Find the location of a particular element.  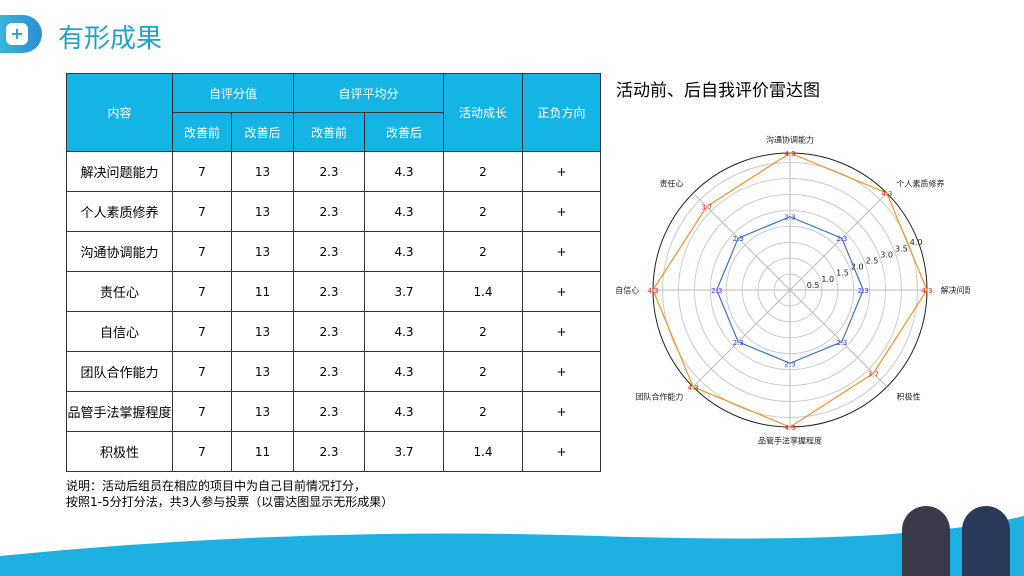

radial-tick-label: 2.5 is located at coordinates (872, 261).